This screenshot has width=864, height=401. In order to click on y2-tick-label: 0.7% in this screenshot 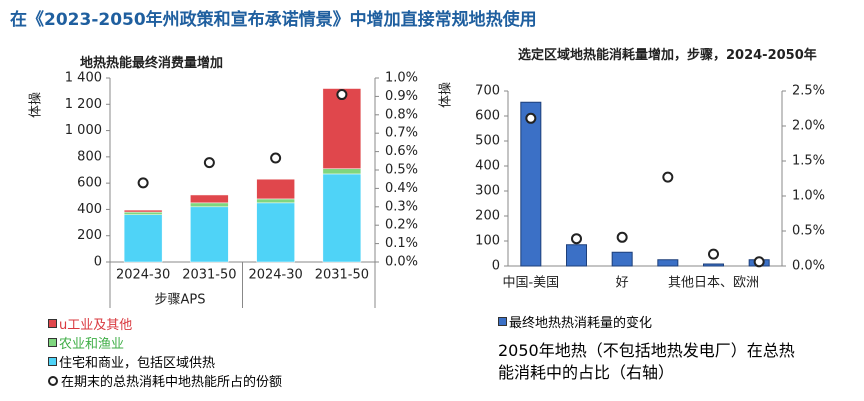, I will do `click(401, 133)`.